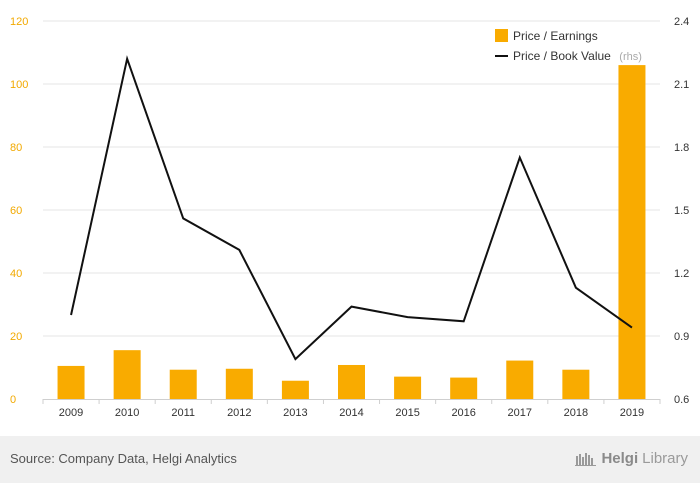  What do you see at coordinates (630, 57) in the screenshot?
I see `legend-label-pb-rhs: (rhs)` at bounding box center [630, 57].